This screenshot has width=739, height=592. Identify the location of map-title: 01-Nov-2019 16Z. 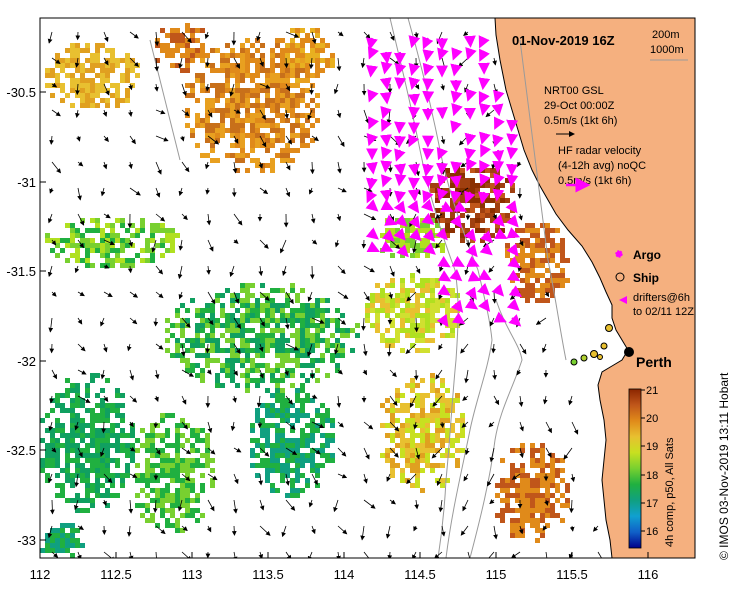
(563, 40).